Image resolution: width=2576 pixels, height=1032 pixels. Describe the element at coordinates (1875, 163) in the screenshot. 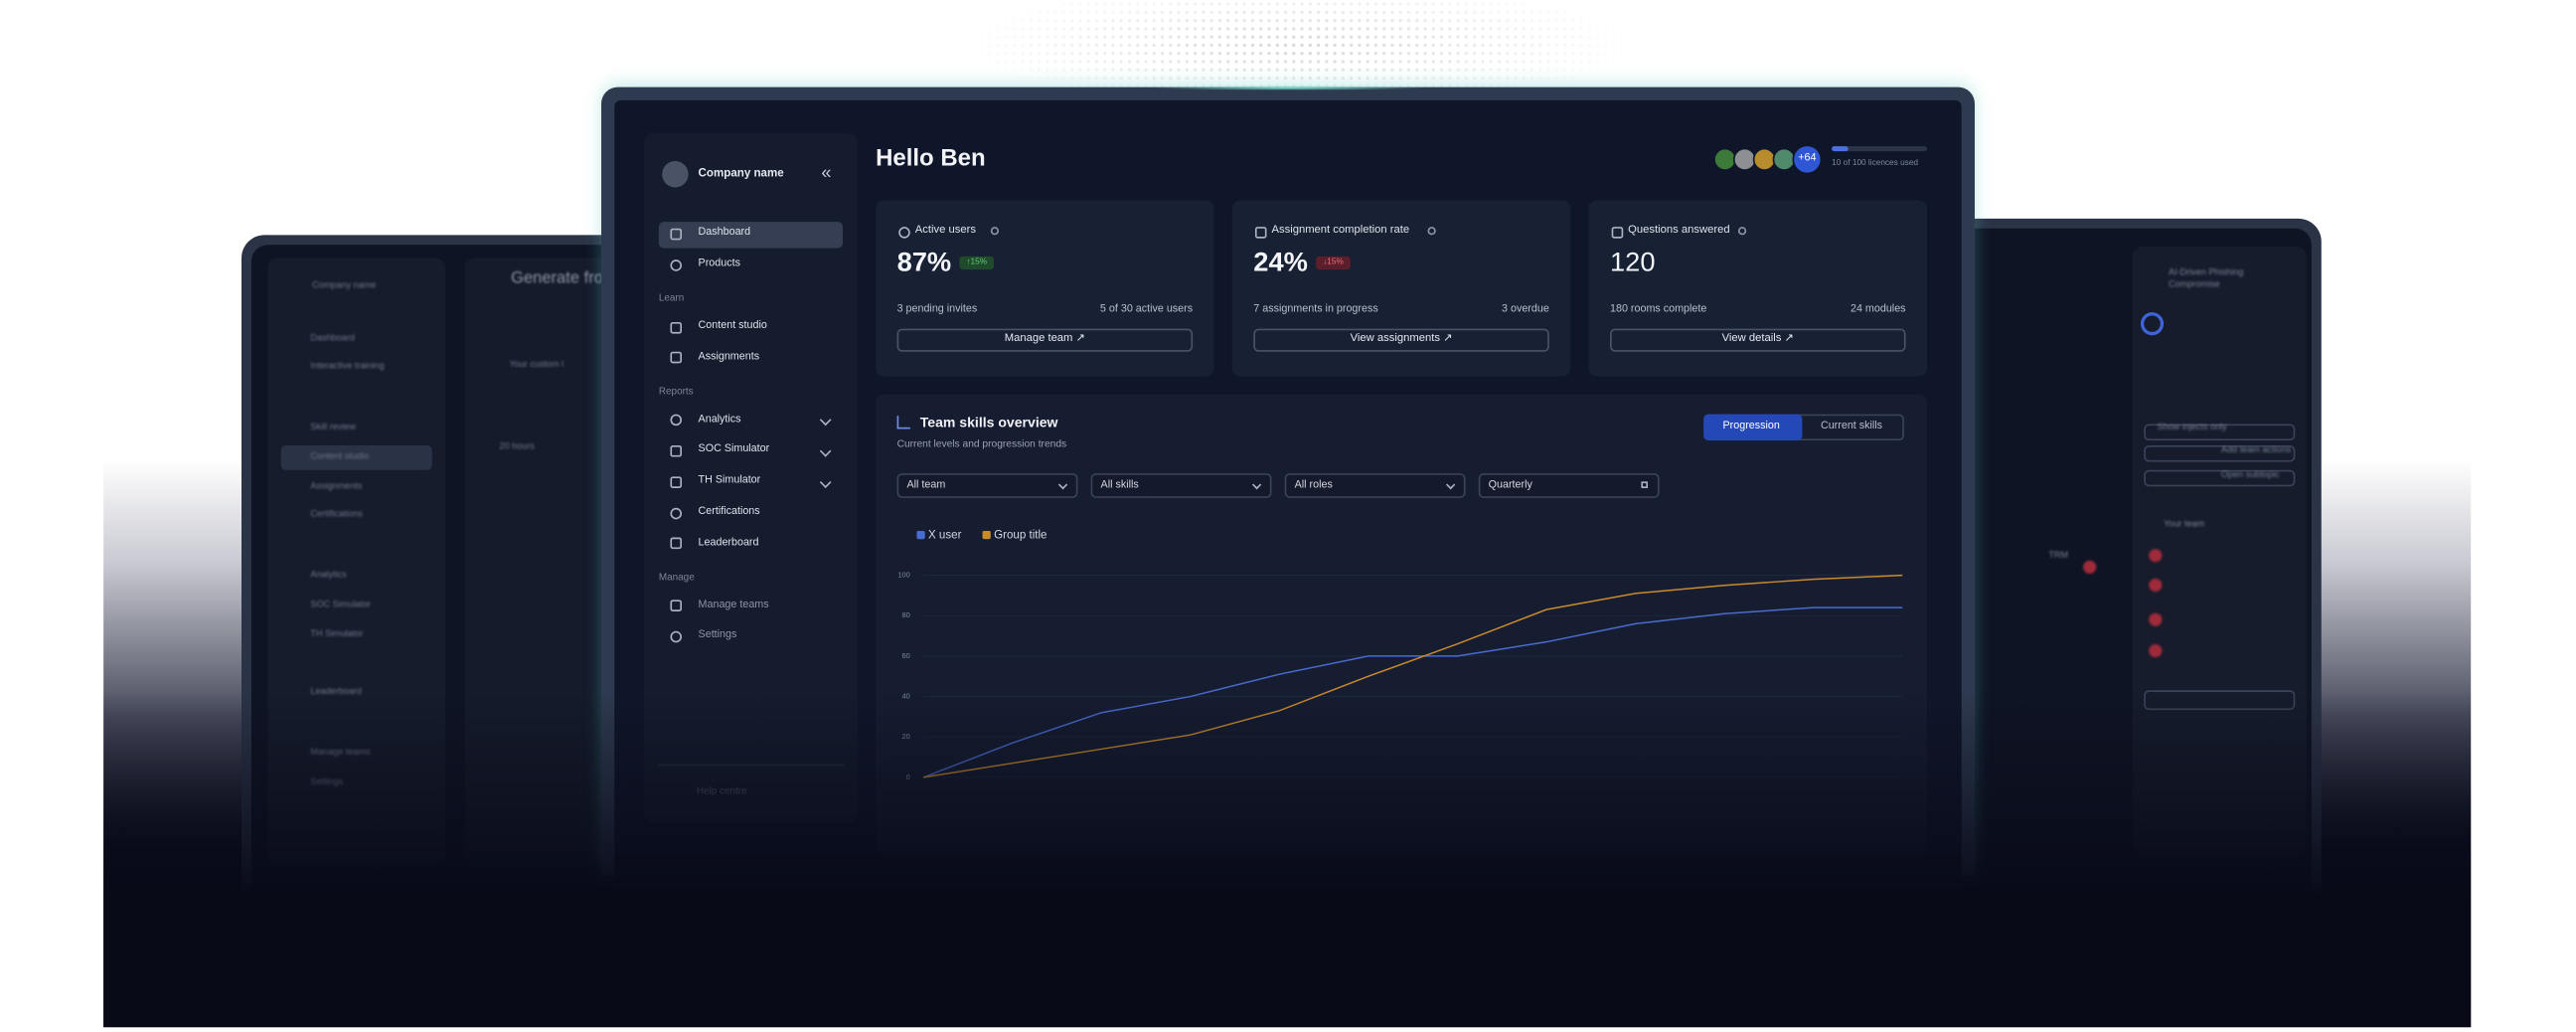

I see `licence-text: 10 of 100 licences used` at that location.